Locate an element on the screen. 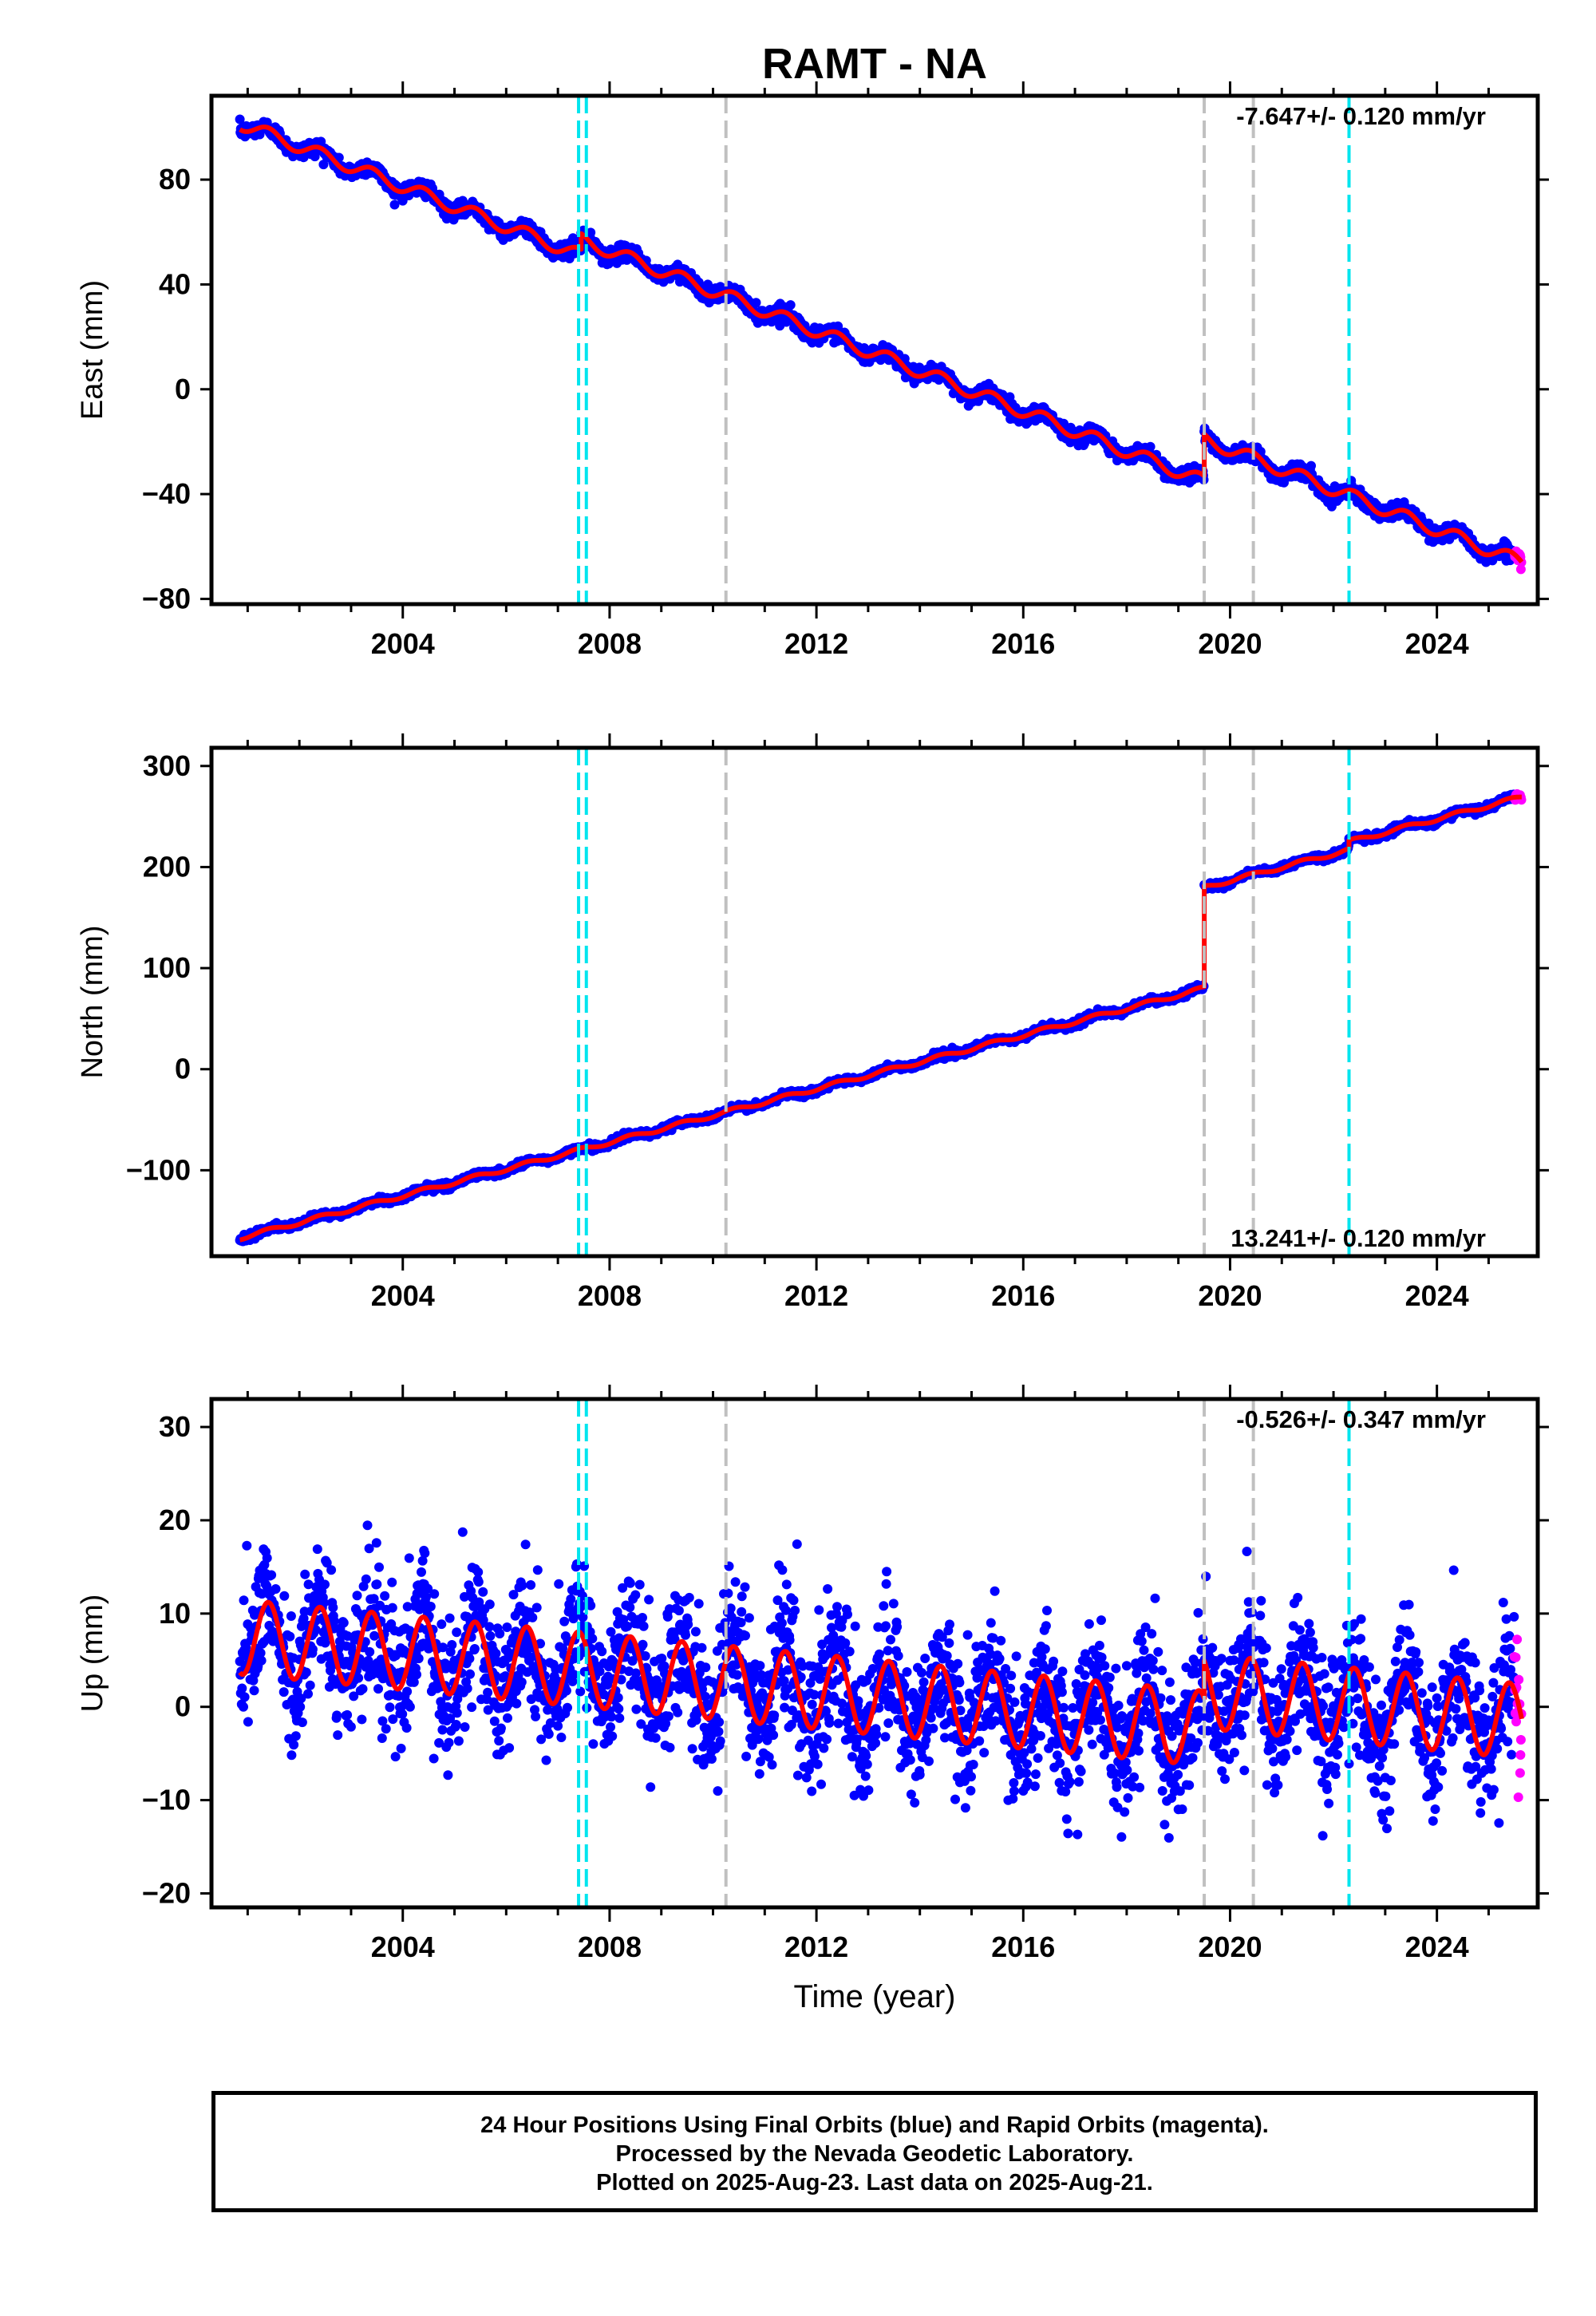 This screenshot has height=2316, width=1596. rate-label: 13.241+/- 0.120 mm/yr is located at coordinates (1358, 1238).